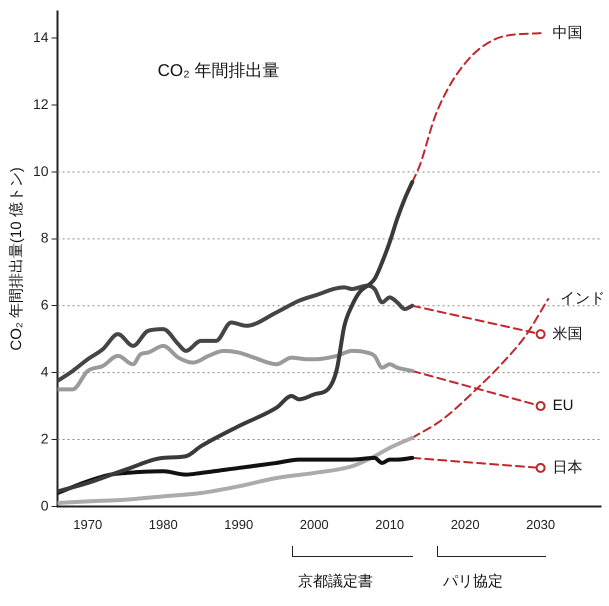 The image size is (609, 606). I want to click on series-label: 日本, so click(567, 467).